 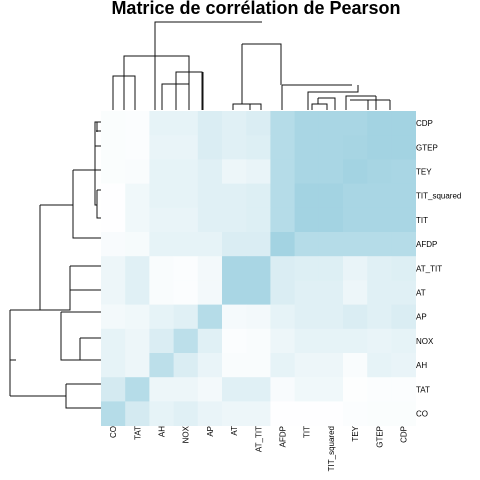 I want to click on column-label-TIT: TIT, so click(x=307, y=432).